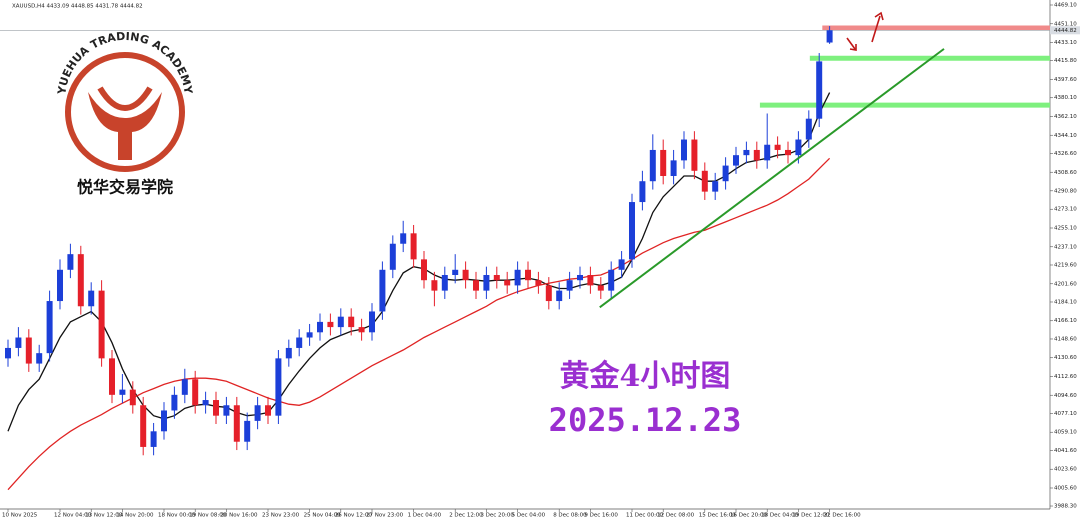  I want to click on y-tick-label: 4344.10, so click(1065, 136).